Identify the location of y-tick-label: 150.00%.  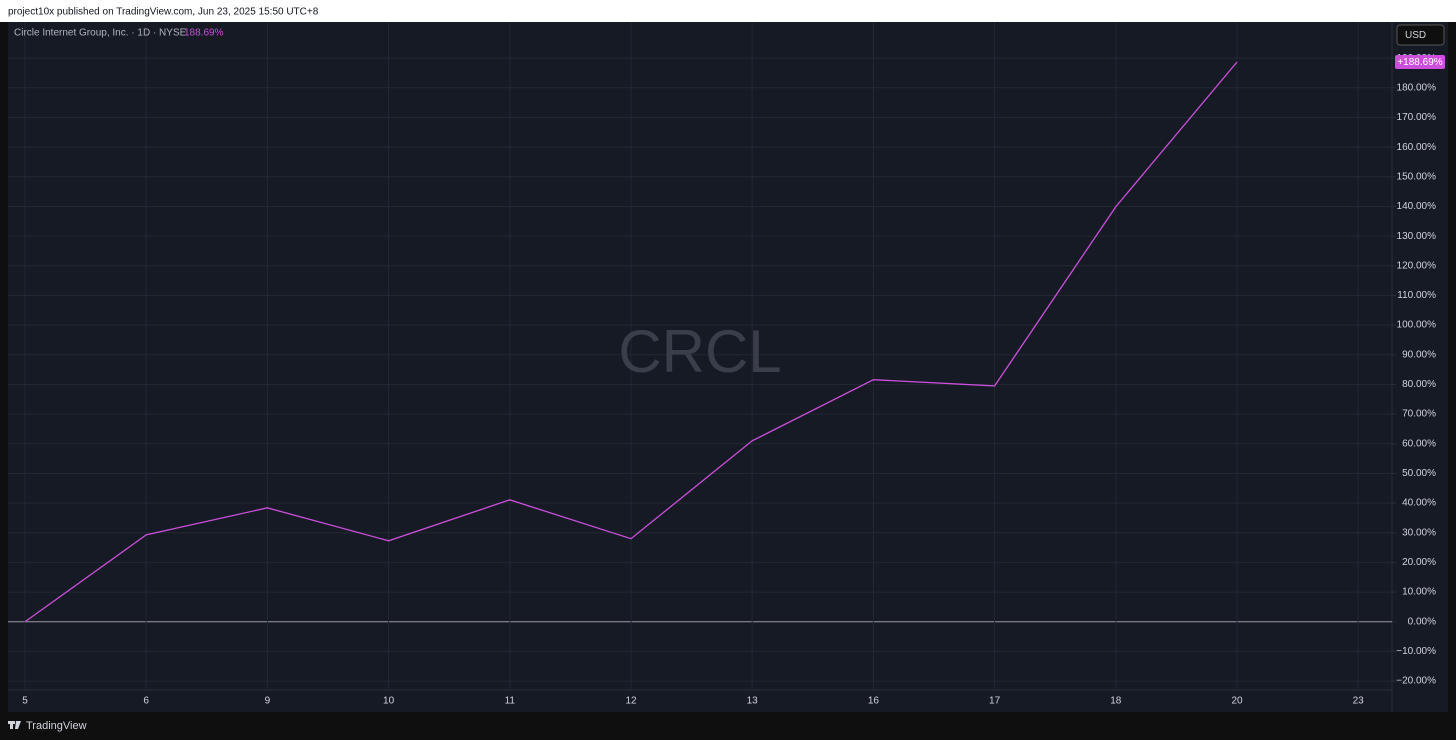
(1417, 176).